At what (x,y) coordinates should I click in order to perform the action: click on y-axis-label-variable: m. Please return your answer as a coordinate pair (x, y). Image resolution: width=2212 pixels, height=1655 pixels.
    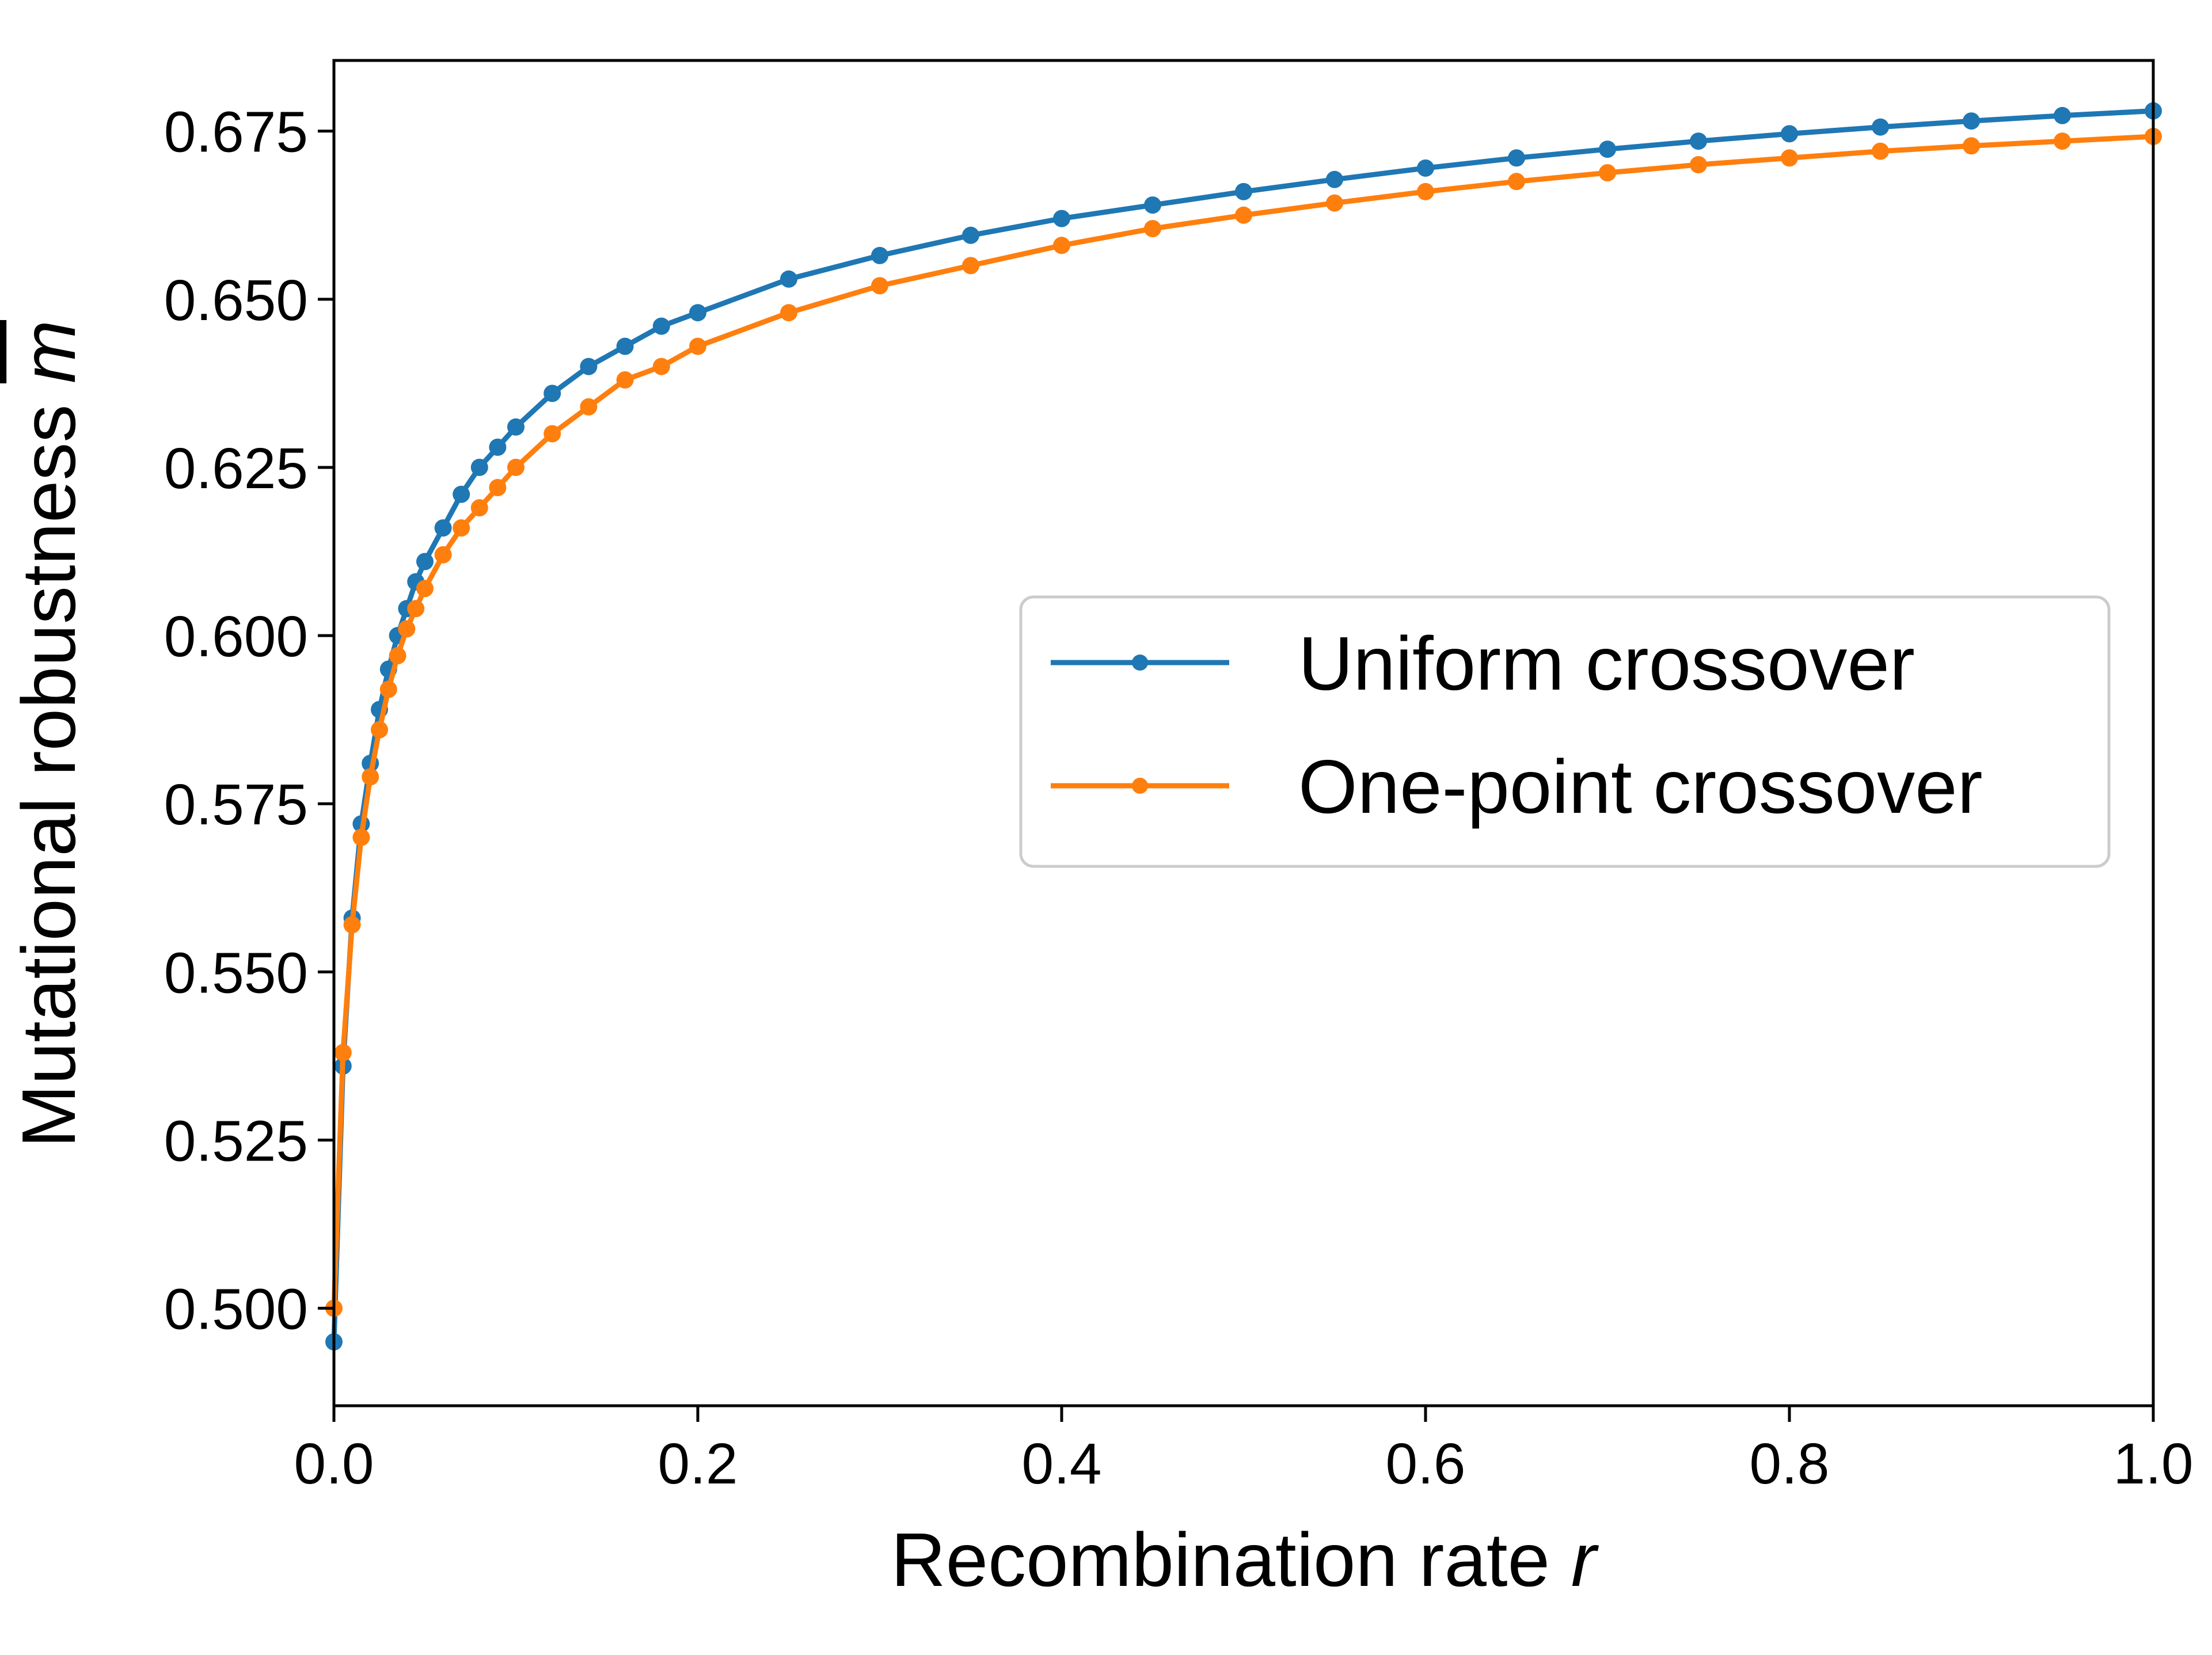
    Looking at the image, I should click on (49, 351).